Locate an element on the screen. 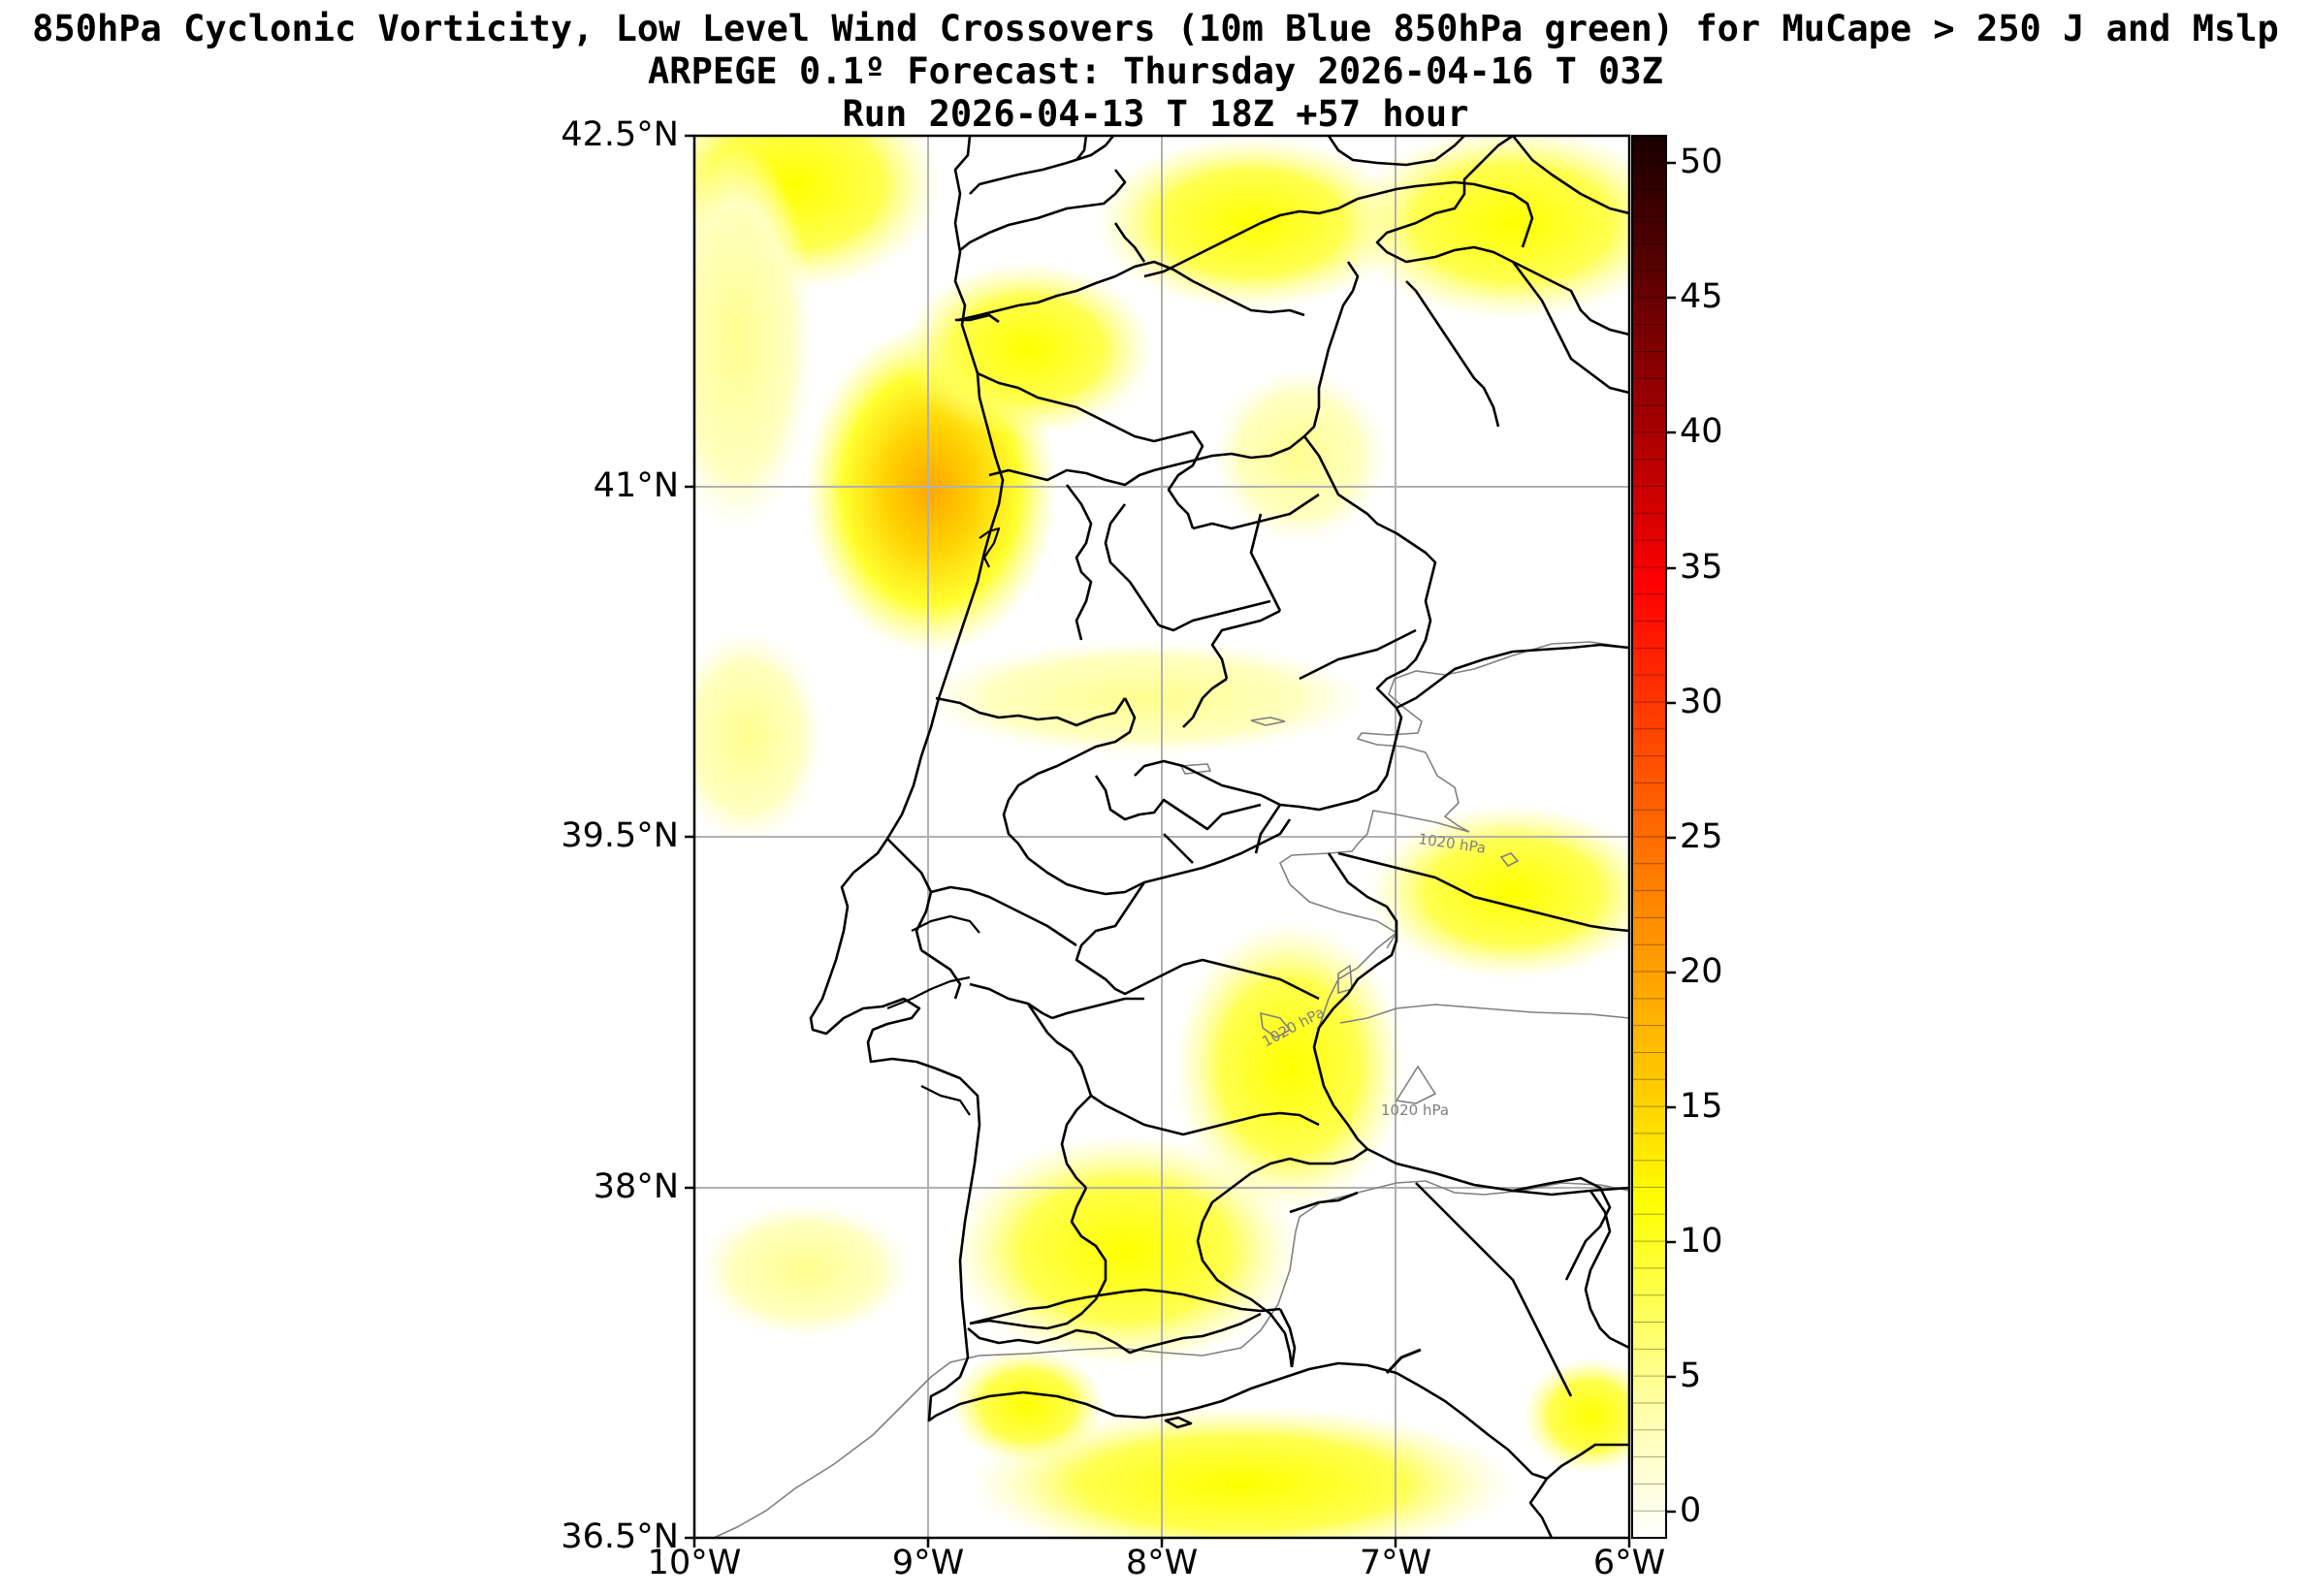 The width and height of the screenshot is (2311, 1596). lon-label-7w: 7°W is located at coordinates (1396, 1563).